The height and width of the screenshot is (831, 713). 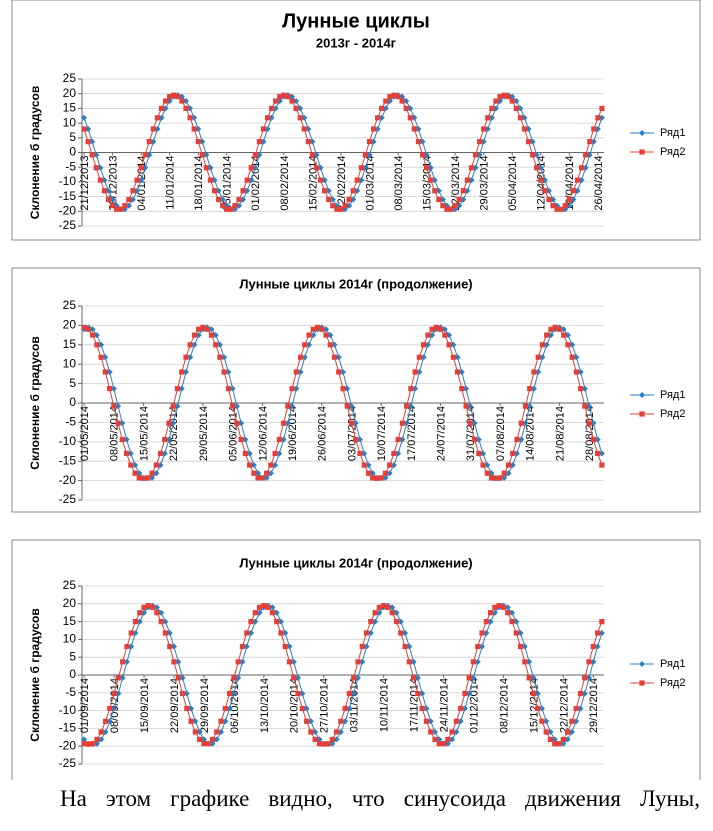 I want to click on chart-subtitle: 2013г - 2014г, so click(x=356, y=42).